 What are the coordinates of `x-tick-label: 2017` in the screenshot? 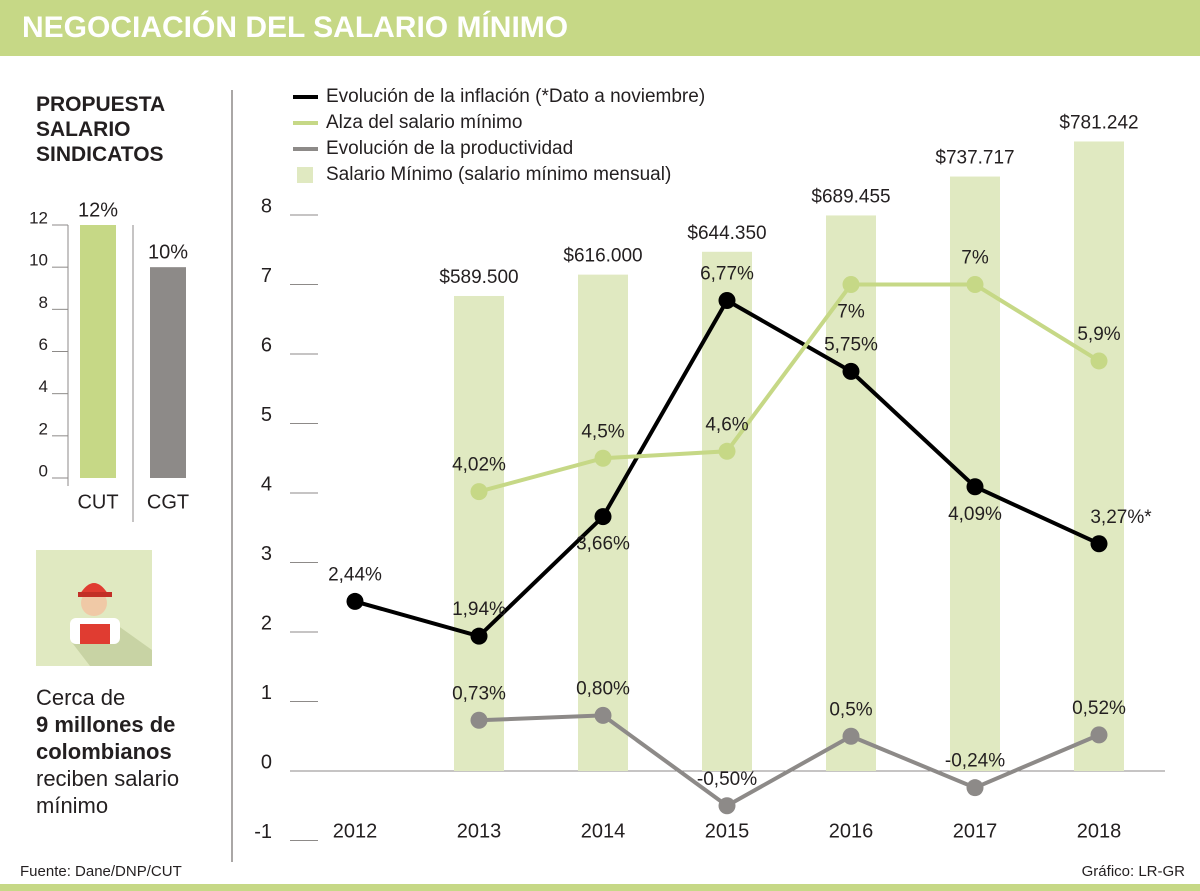 It's located at (975, 831).